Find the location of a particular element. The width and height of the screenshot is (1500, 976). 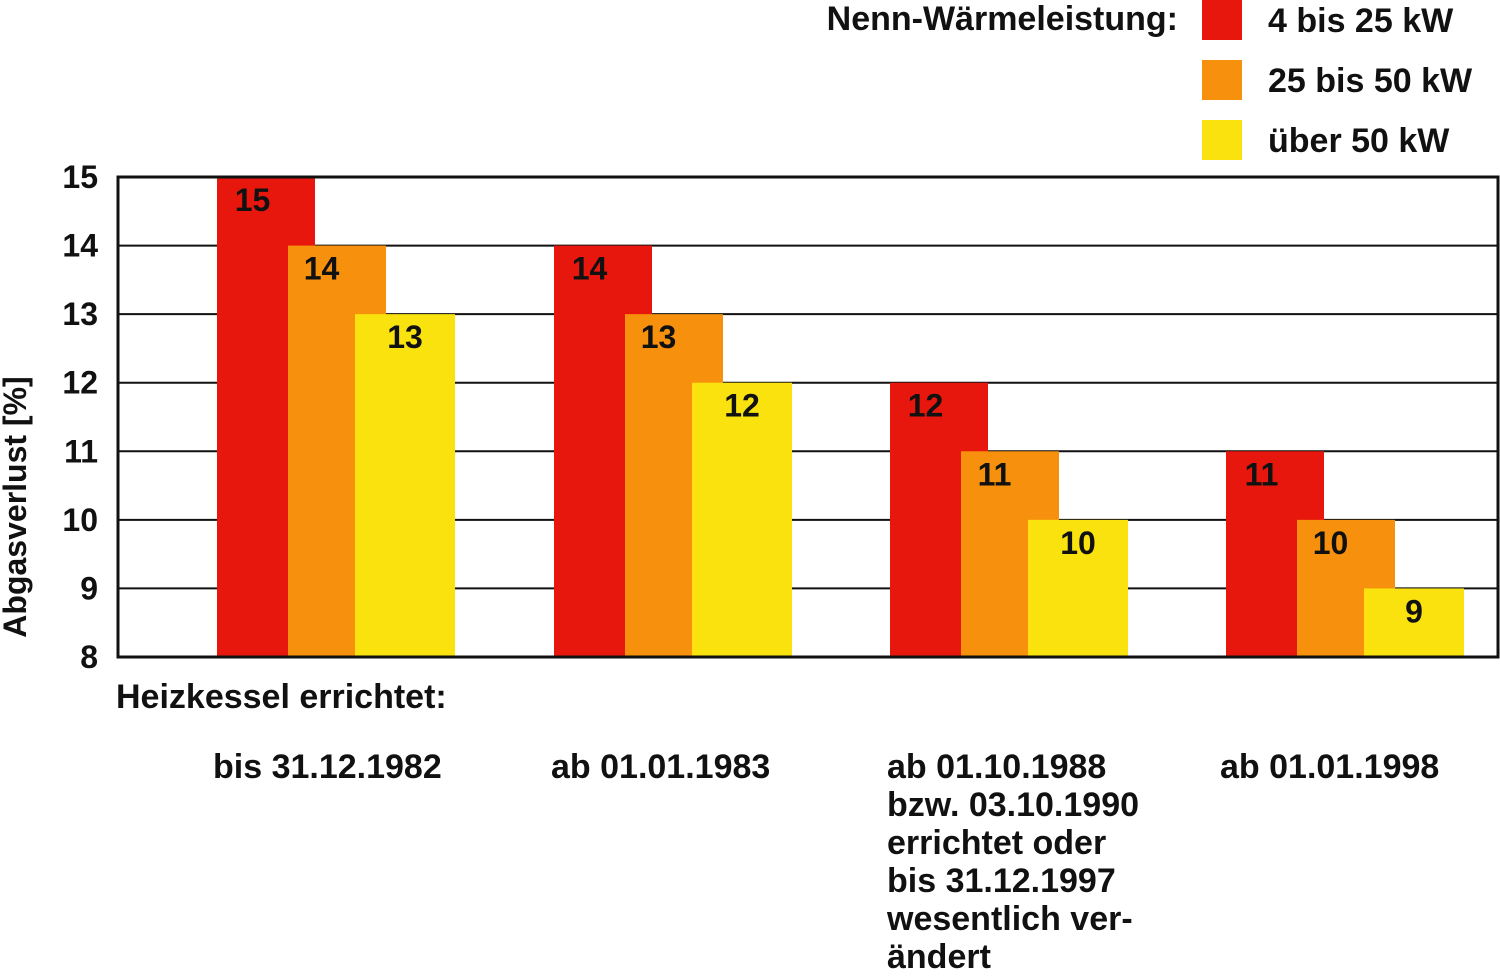

y-tick-label: 12 is located at coordinates (80, 383).